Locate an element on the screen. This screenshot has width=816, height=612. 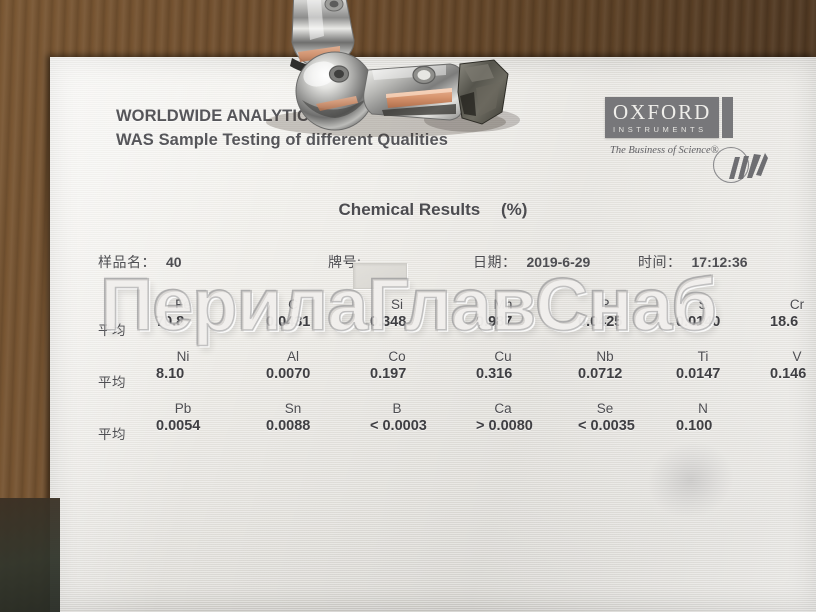
element-symbol: Se is located at coordinates (605, 408).